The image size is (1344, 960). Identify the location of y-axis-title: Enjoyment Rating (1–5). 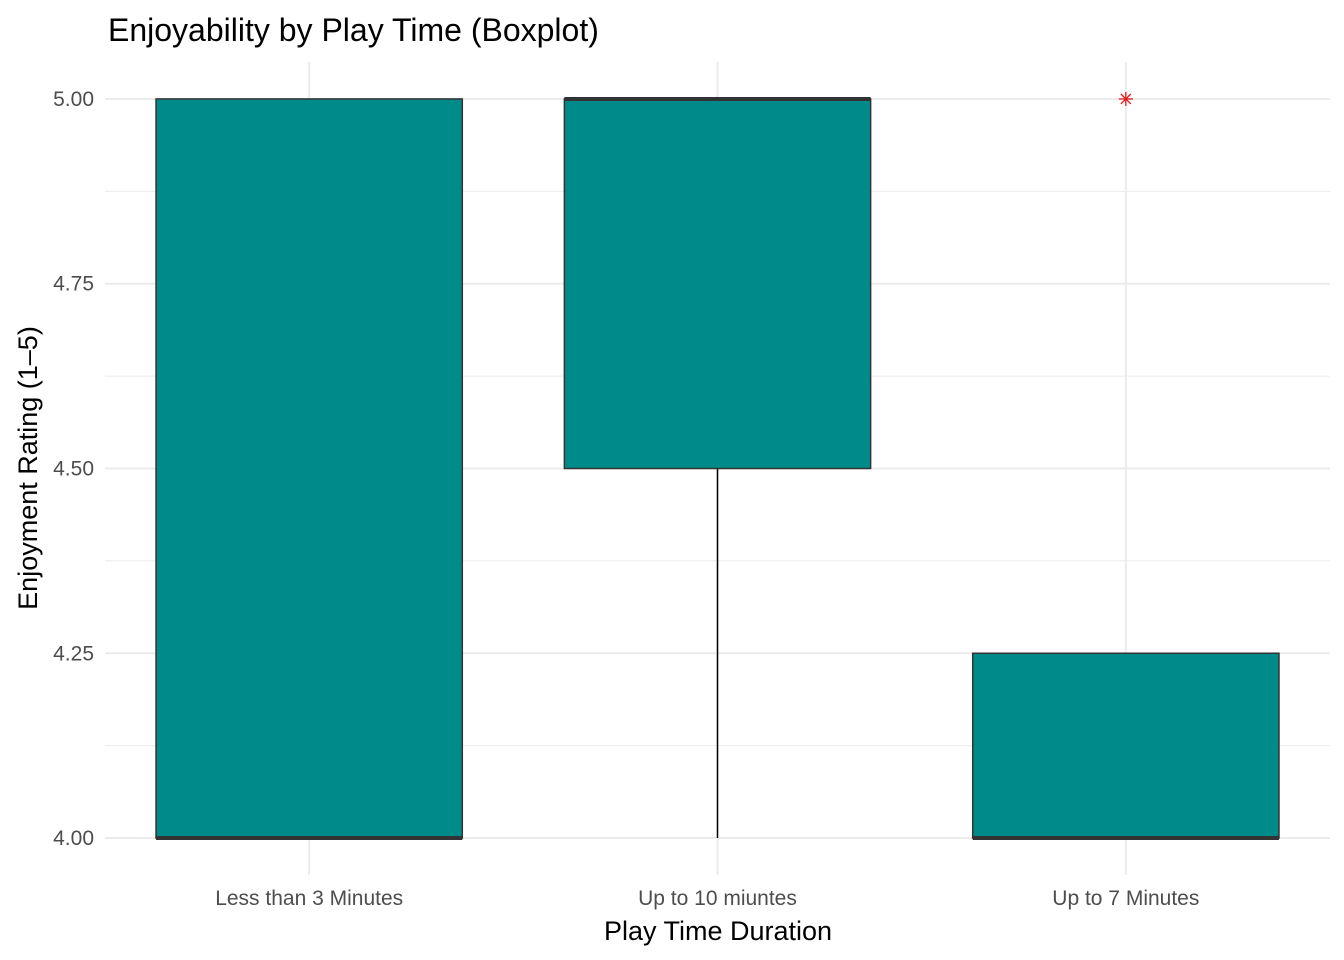
(28, 468).